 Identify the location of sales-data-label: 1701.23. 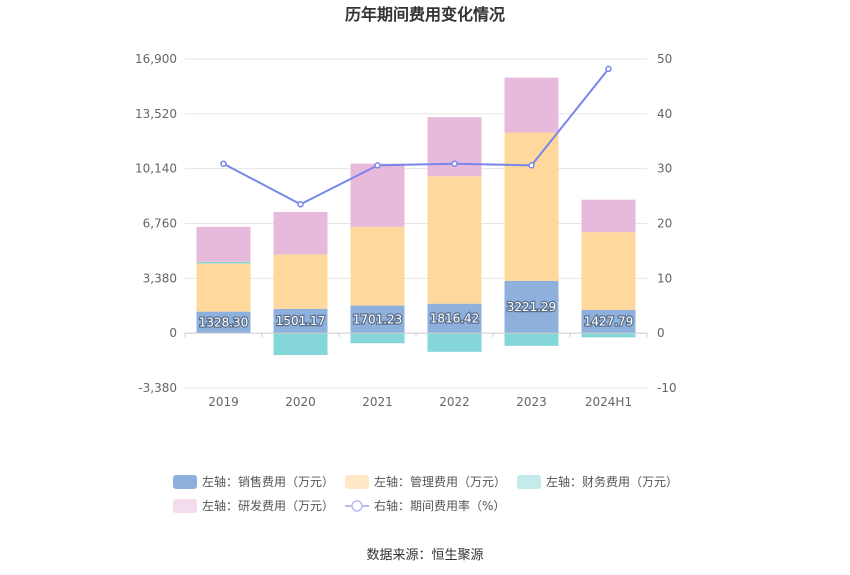
(378, 319).